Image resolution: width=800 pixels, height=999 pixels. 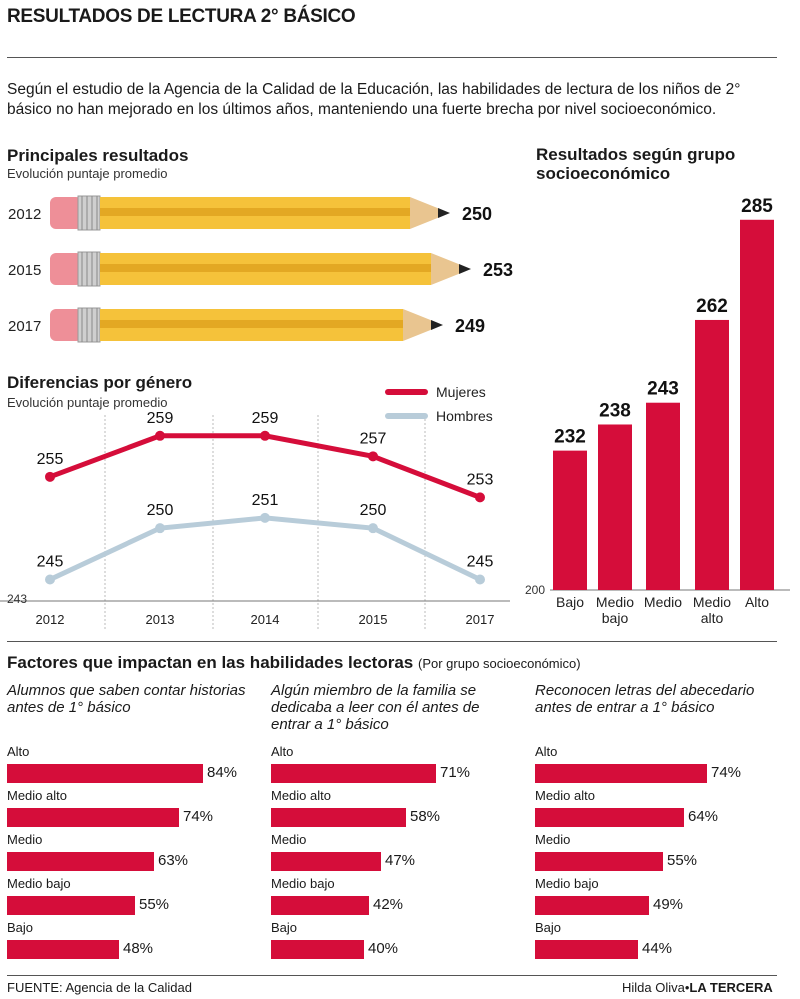 I want to click on pencil-chart-subtitle: Evolución puntaje promedio, so click(x=87, y=173).